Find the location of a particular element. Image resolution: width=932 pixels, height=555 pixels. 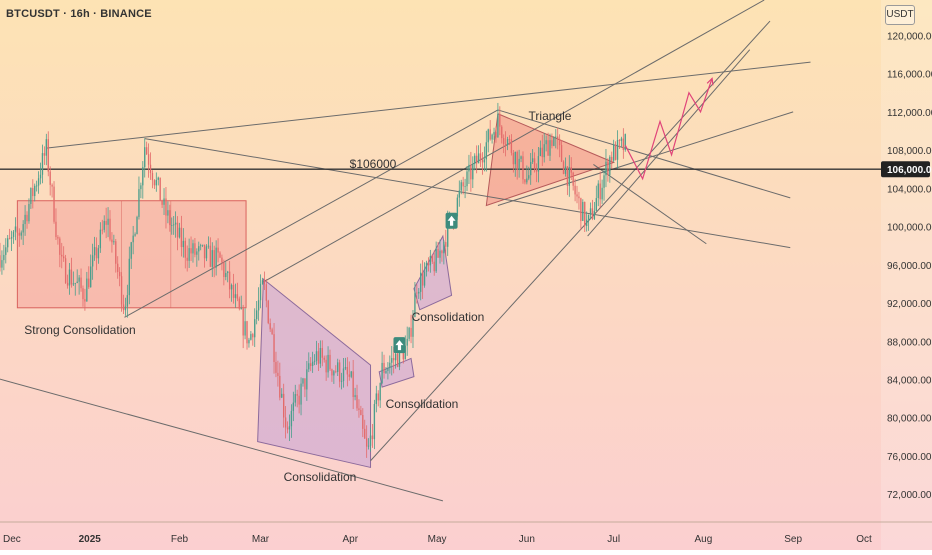

current-price-badge is located at coordinates (905, 169).